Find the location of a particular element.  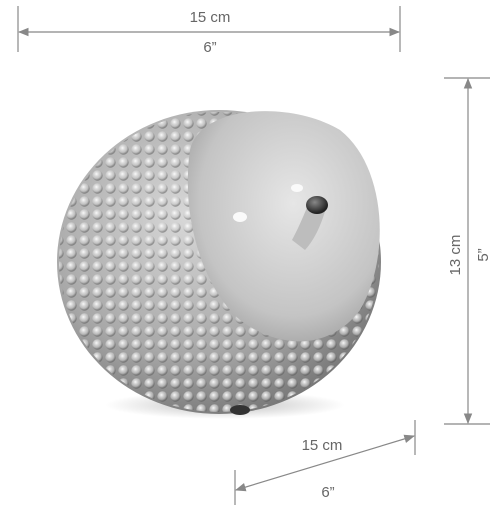

height-metric: 13 cm is located at coordinates (455, 255).